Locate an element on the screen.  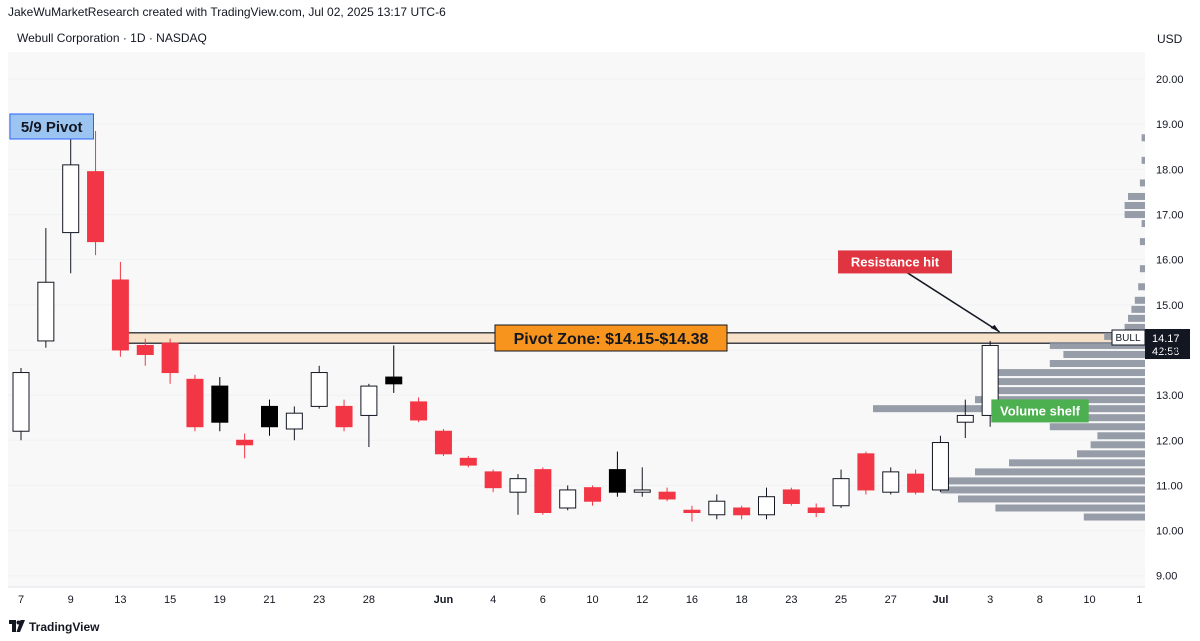
y-tick-label: 17.00 is located at coordinates (1170, 216).